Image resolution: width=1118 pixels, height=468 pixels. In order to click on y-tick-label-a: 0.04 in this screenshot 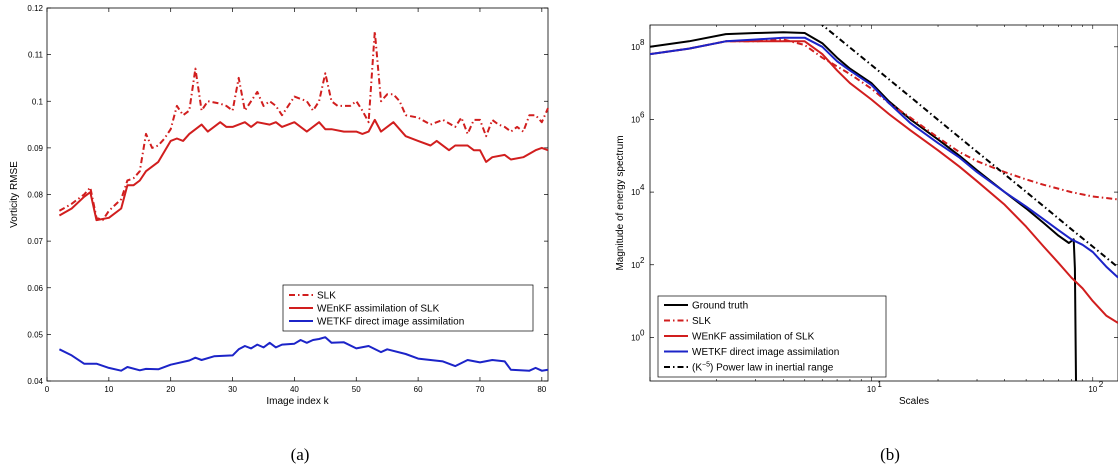, I will do `click(35, 381)`.